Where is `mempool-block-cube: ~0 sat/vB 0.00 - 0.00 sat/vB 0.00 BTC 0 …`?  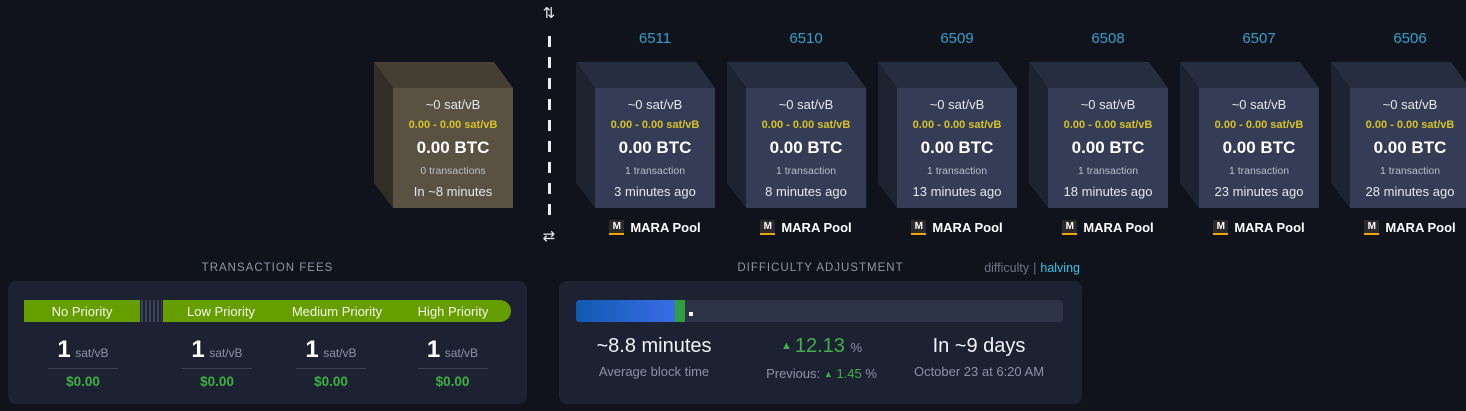
mempool-block-cube: ~0 sat/vB 0.00 - 0.00 sat/vB 0.00 BTC 0 … is located at coordinates (440, 135).